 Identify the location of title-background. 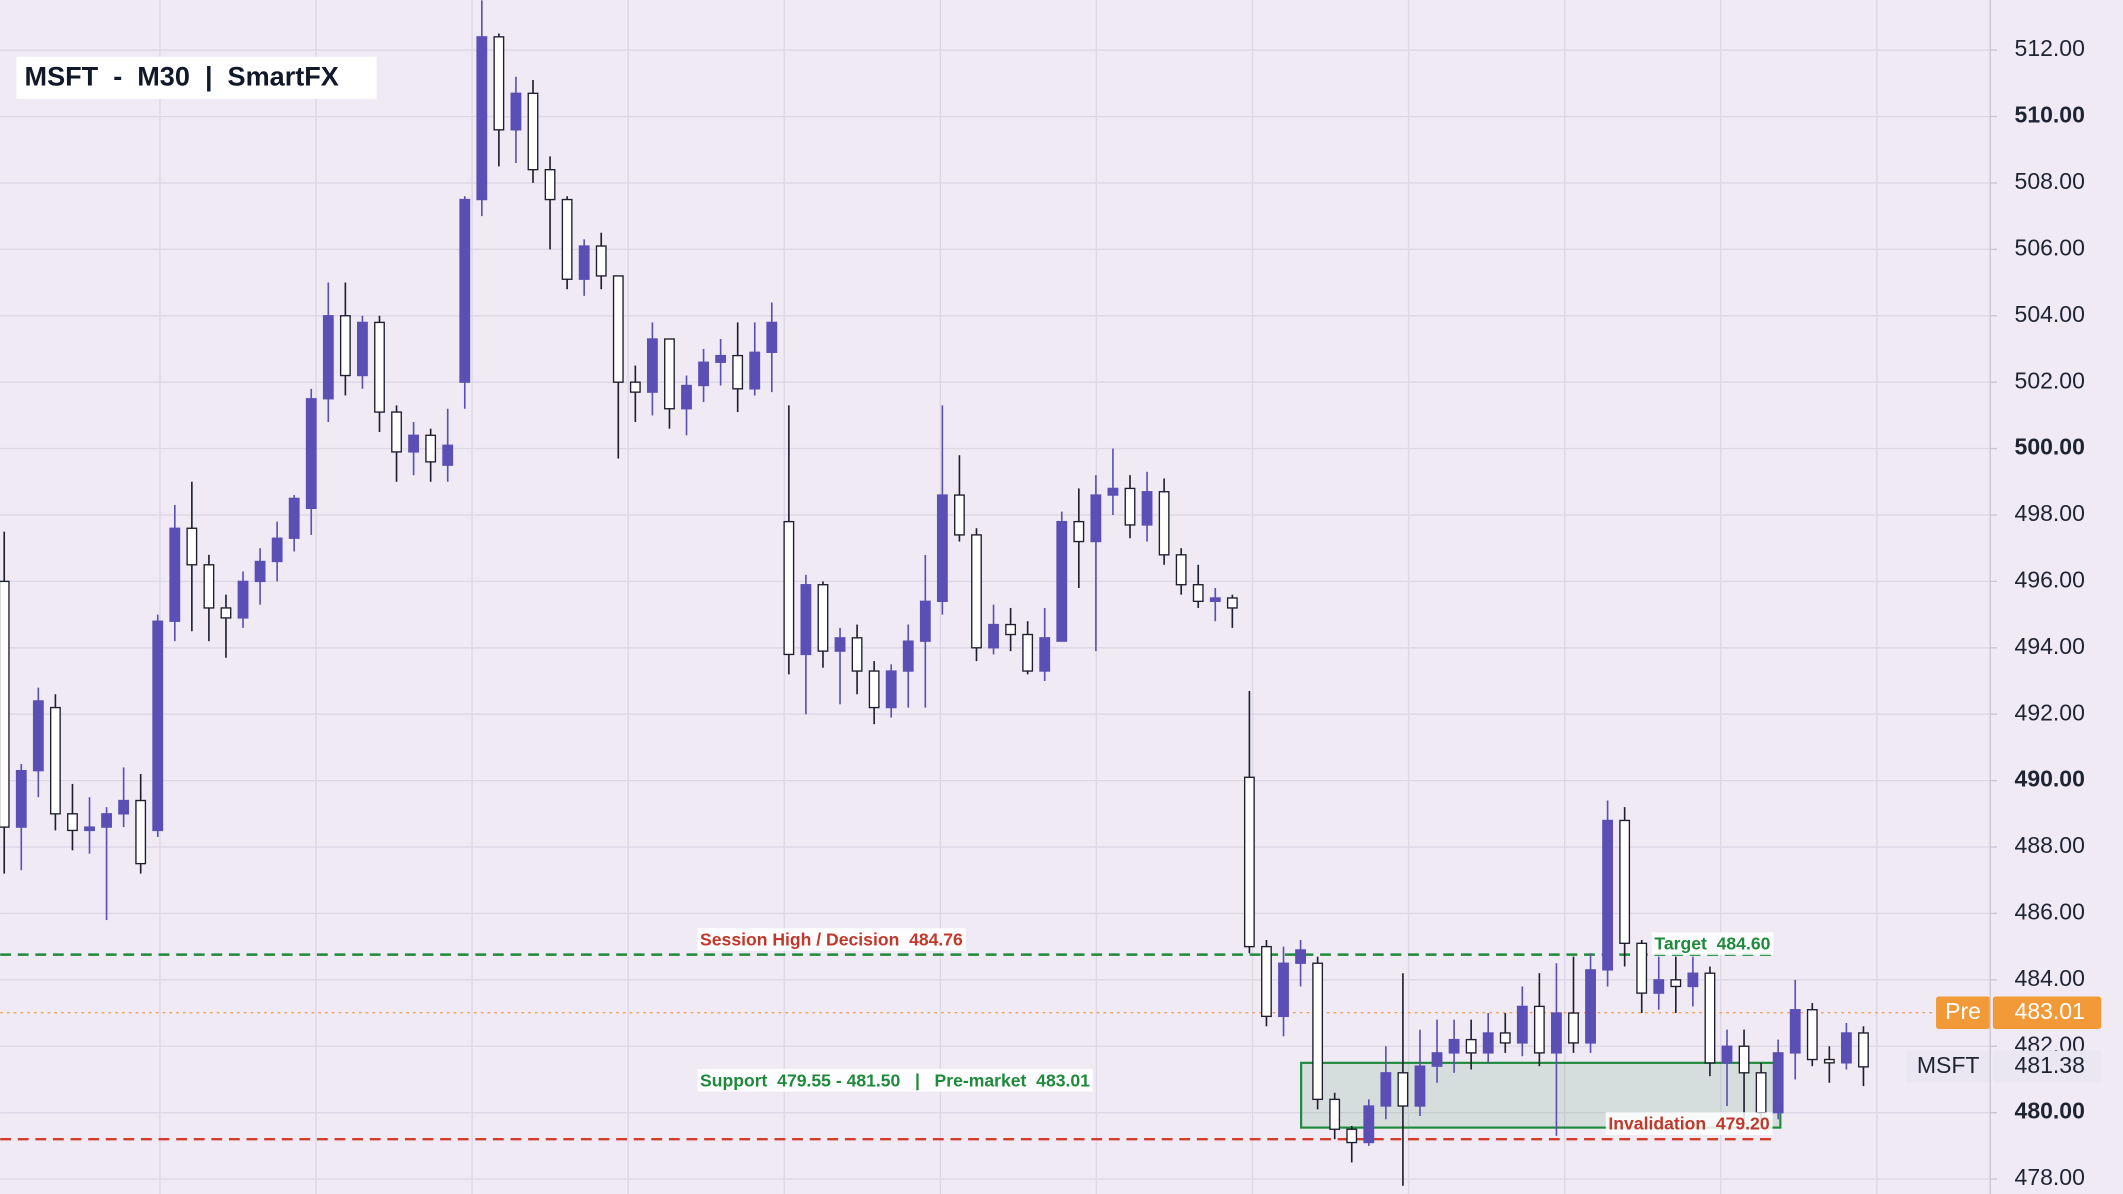
(196, 77).